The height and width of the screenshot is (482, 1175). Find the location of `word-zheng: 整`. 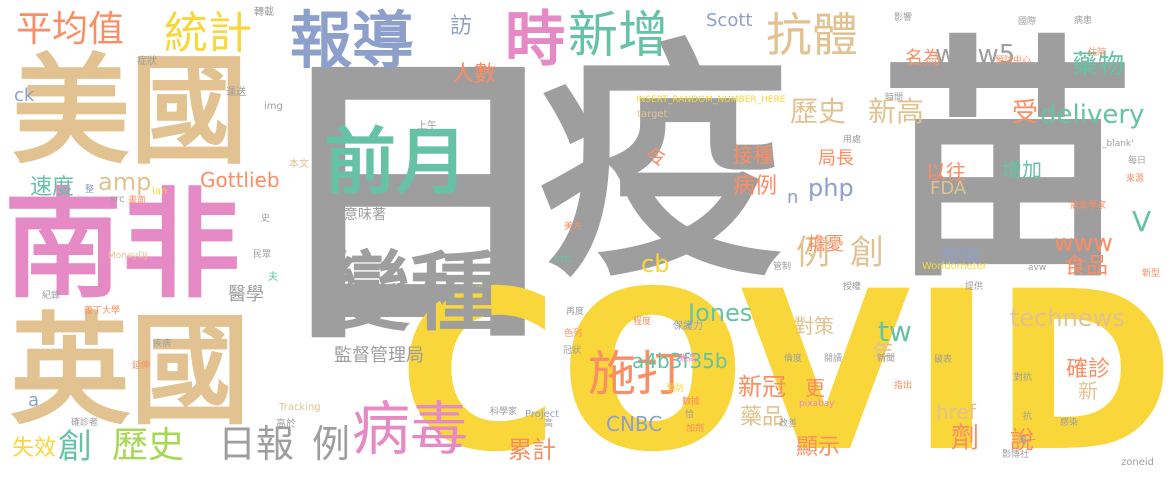

word-zheng: 整 is located at coordinates (90, 190).